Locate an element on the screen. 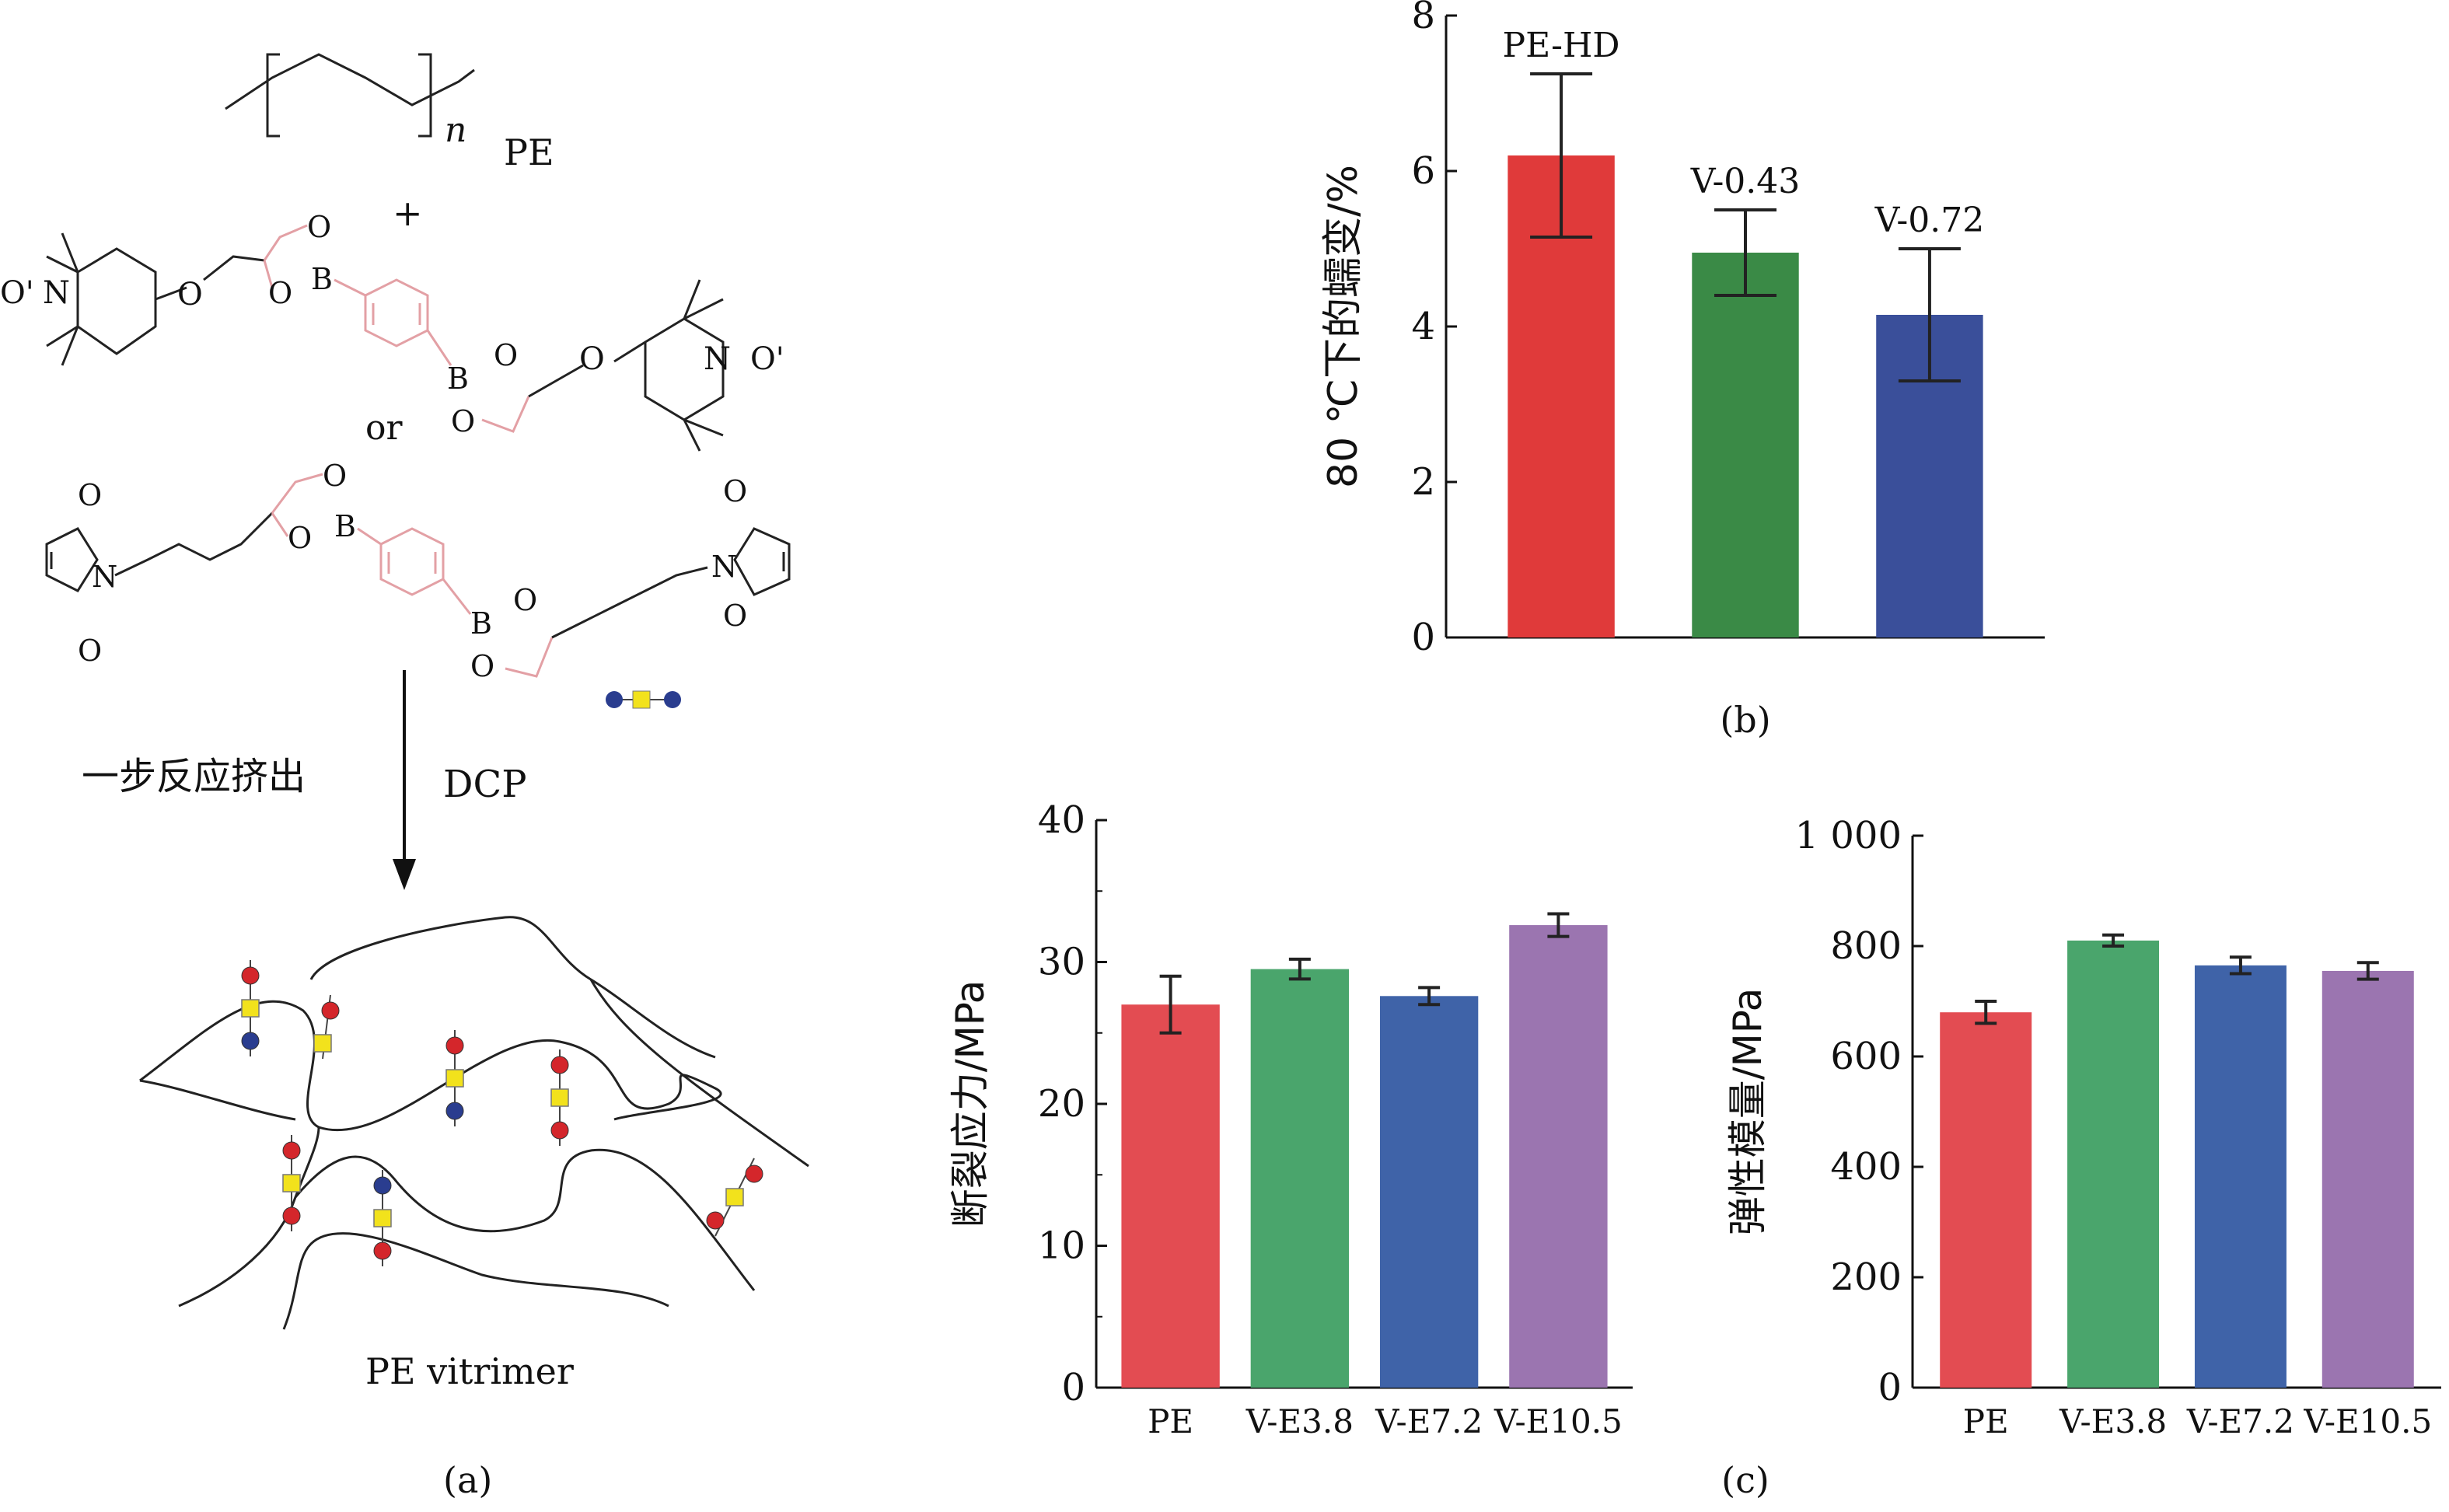  reaction-arrow: 一步反应挤出 DCP is located at coordinates (304, 780).